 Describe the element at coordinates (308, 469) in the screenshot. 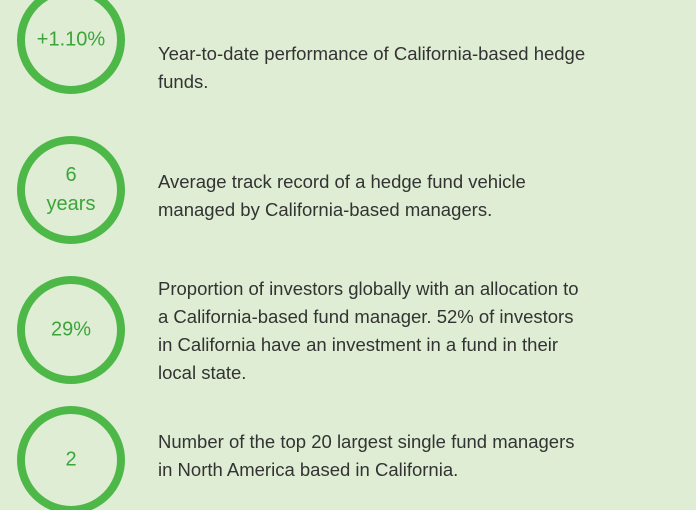

I see `stat-description: in North America based in California.` at that location.